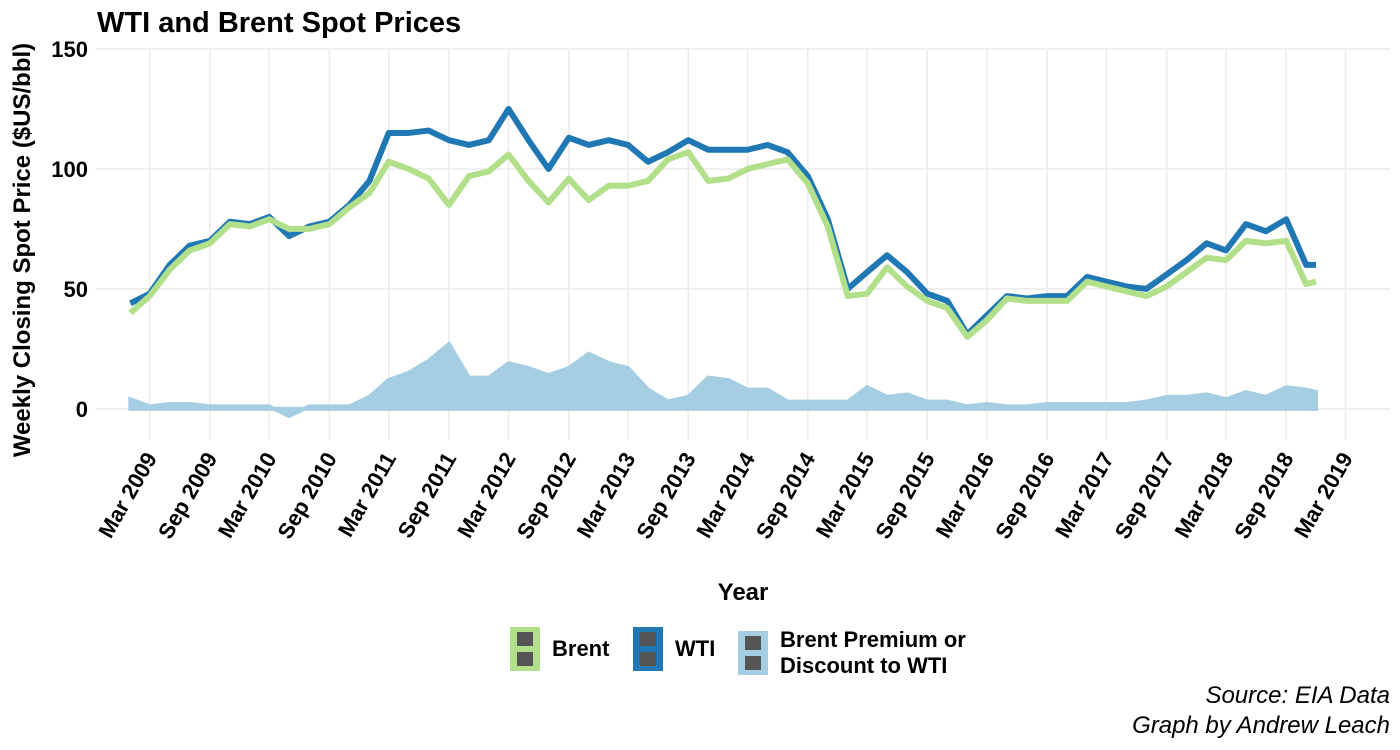  Describe the element at coordinates (427, 495) in the screenshot. I see `x-tick-label: Sep 2011` at that location.